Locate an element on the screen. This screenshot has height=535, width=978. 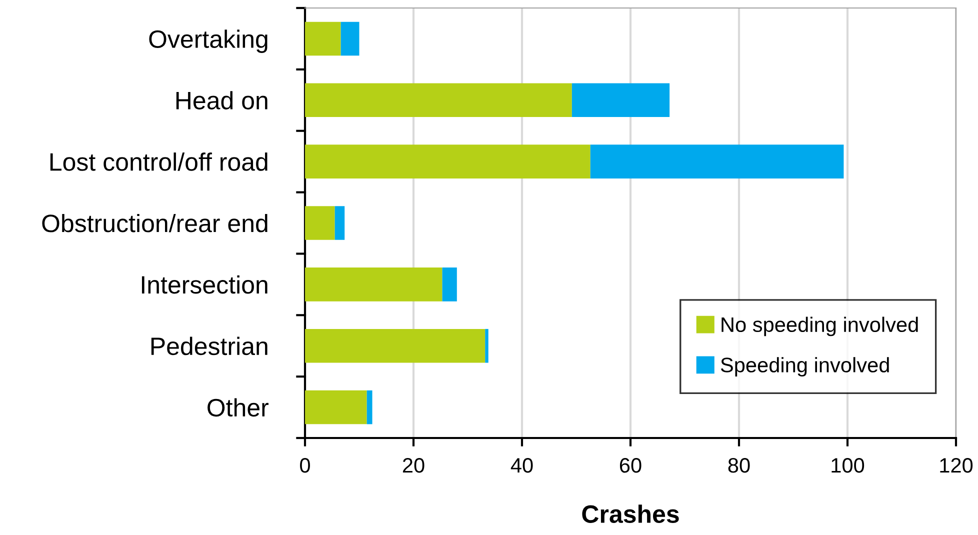
y-tick-label: Head on is located at coordinates (222, 100).